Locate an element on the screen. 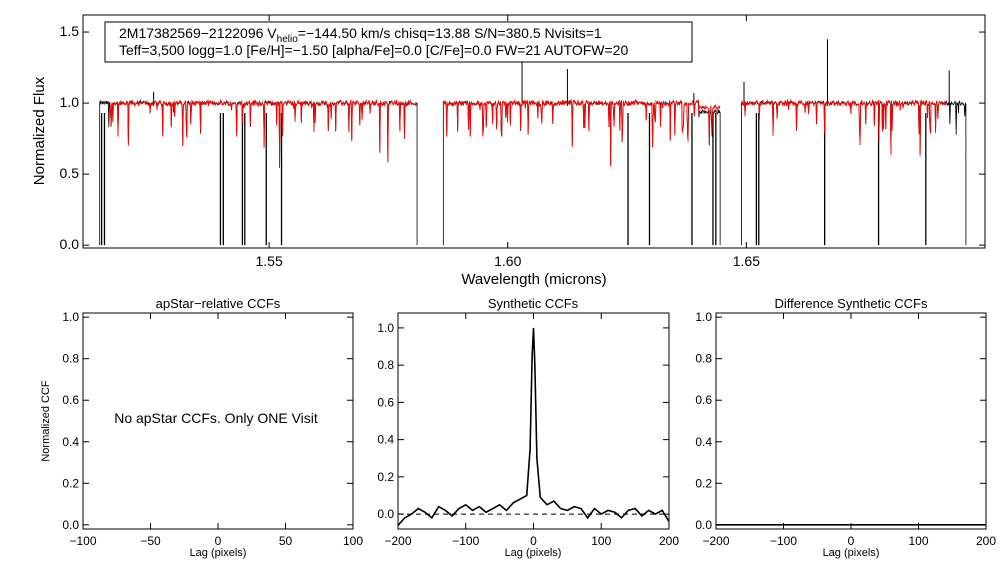 This screenshot has width=1008, height=576. synthetic-ccf-ytick-label: 0.8 is located at coordinates (385, 365).